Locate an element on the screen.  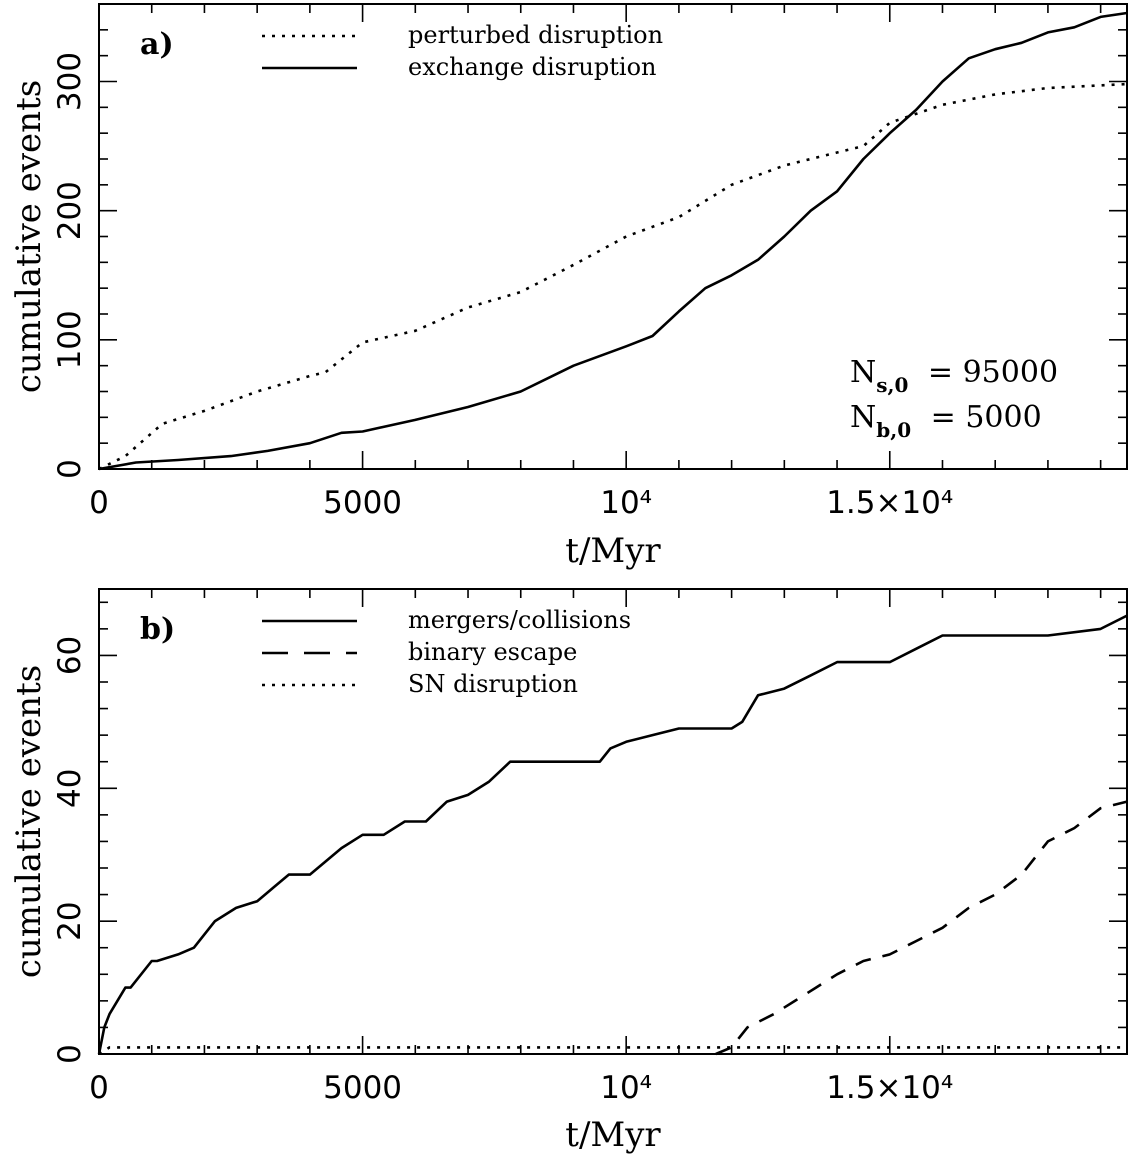
y-tick-label: 200 is located at coordinates (70, 210).